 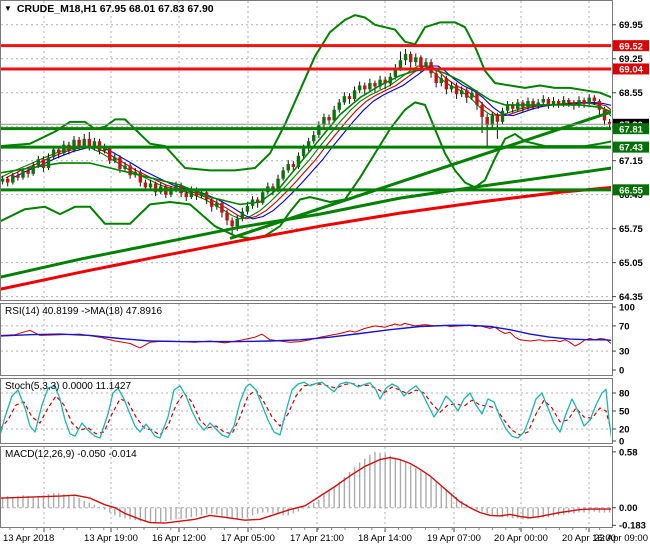 I want to click on svg-text: 69.04, so click(x=631, y=70).